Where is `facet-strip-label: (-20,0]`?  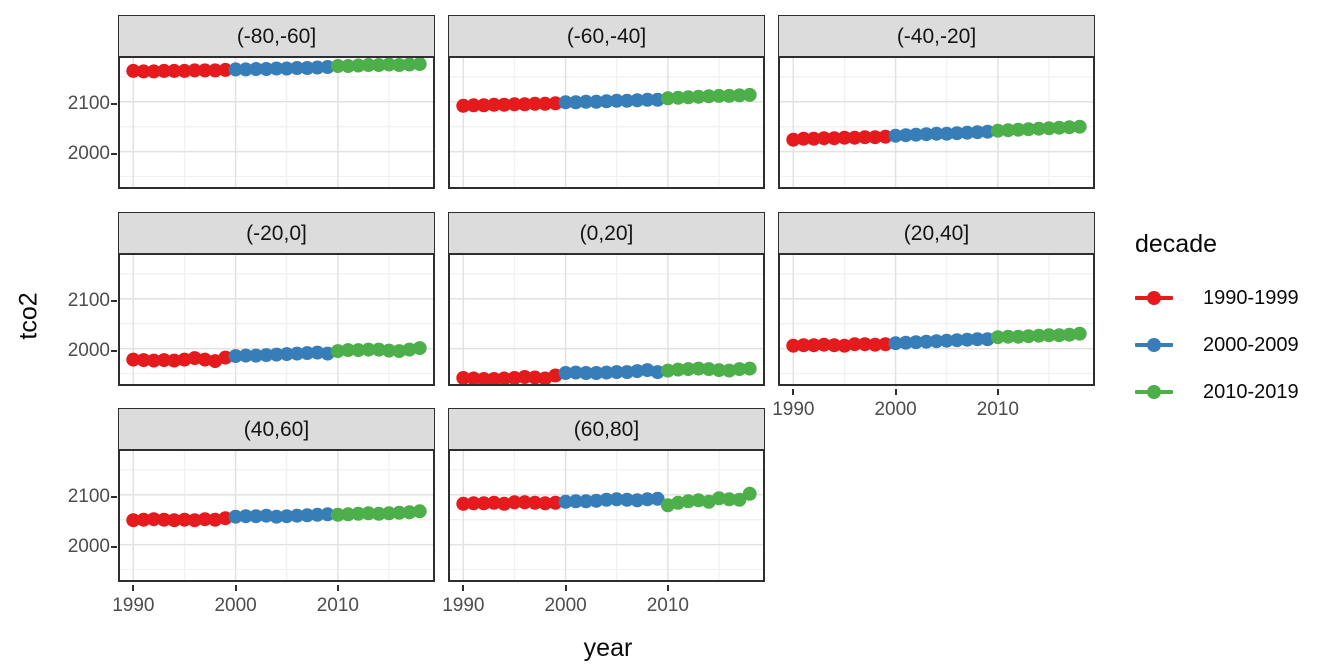
facet-strip-label: (-20,0] is located at coordinates (276, 233).